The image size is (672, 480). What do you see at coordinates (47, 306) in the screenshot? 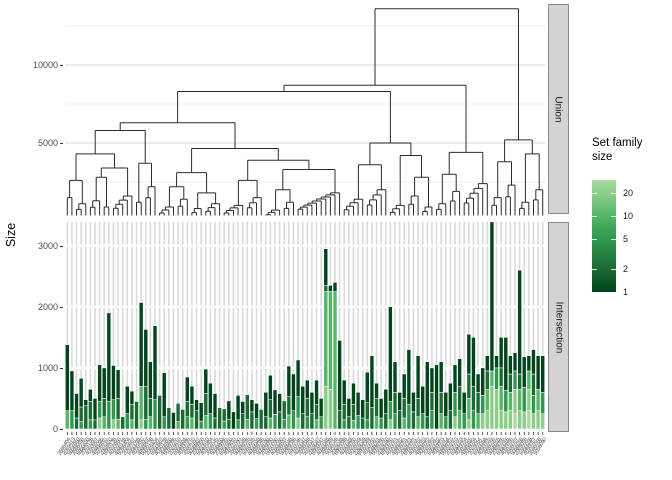
I see `y-tick-label: 2000` at bounding box center [47, 306].